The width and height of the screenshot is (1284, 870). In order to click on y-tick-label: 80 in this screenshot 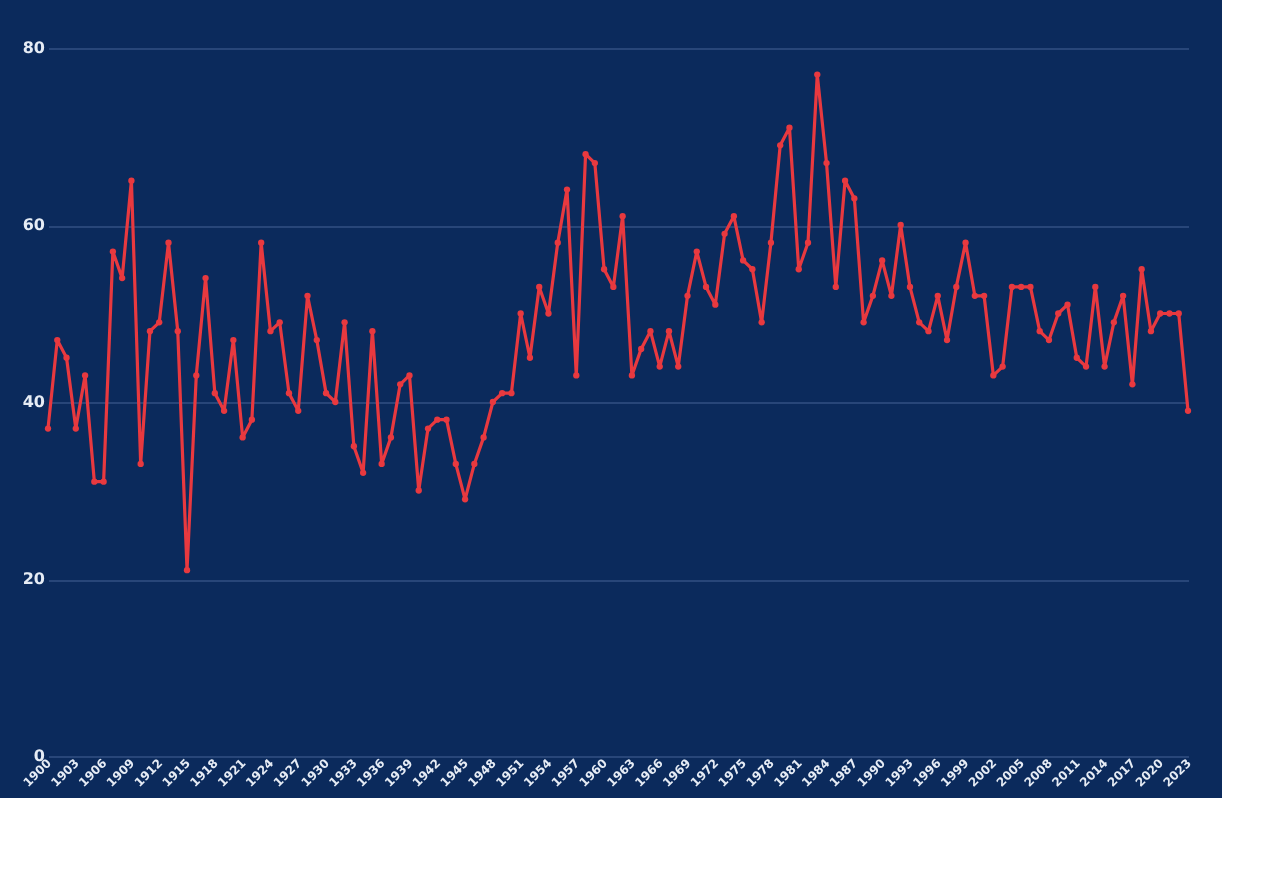, I will do `click(34, 48)`.